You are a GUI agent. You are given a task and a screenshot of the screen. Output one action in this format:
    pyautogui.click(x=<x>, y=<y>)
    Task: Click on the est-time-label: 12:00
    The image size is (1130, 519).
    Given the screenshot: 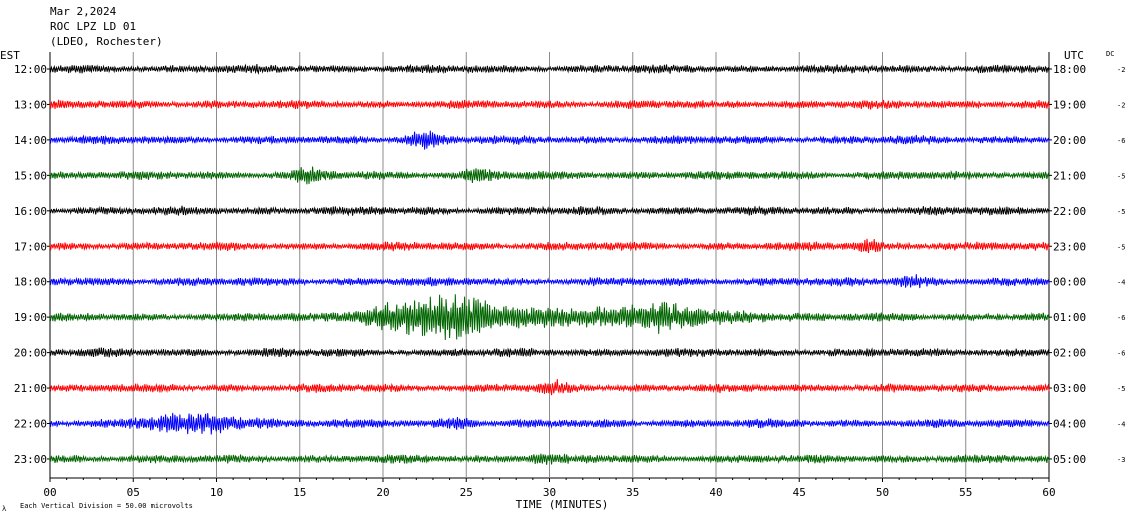 What is the action you would take?
    pyautogui.click(x=30, y=69)
    